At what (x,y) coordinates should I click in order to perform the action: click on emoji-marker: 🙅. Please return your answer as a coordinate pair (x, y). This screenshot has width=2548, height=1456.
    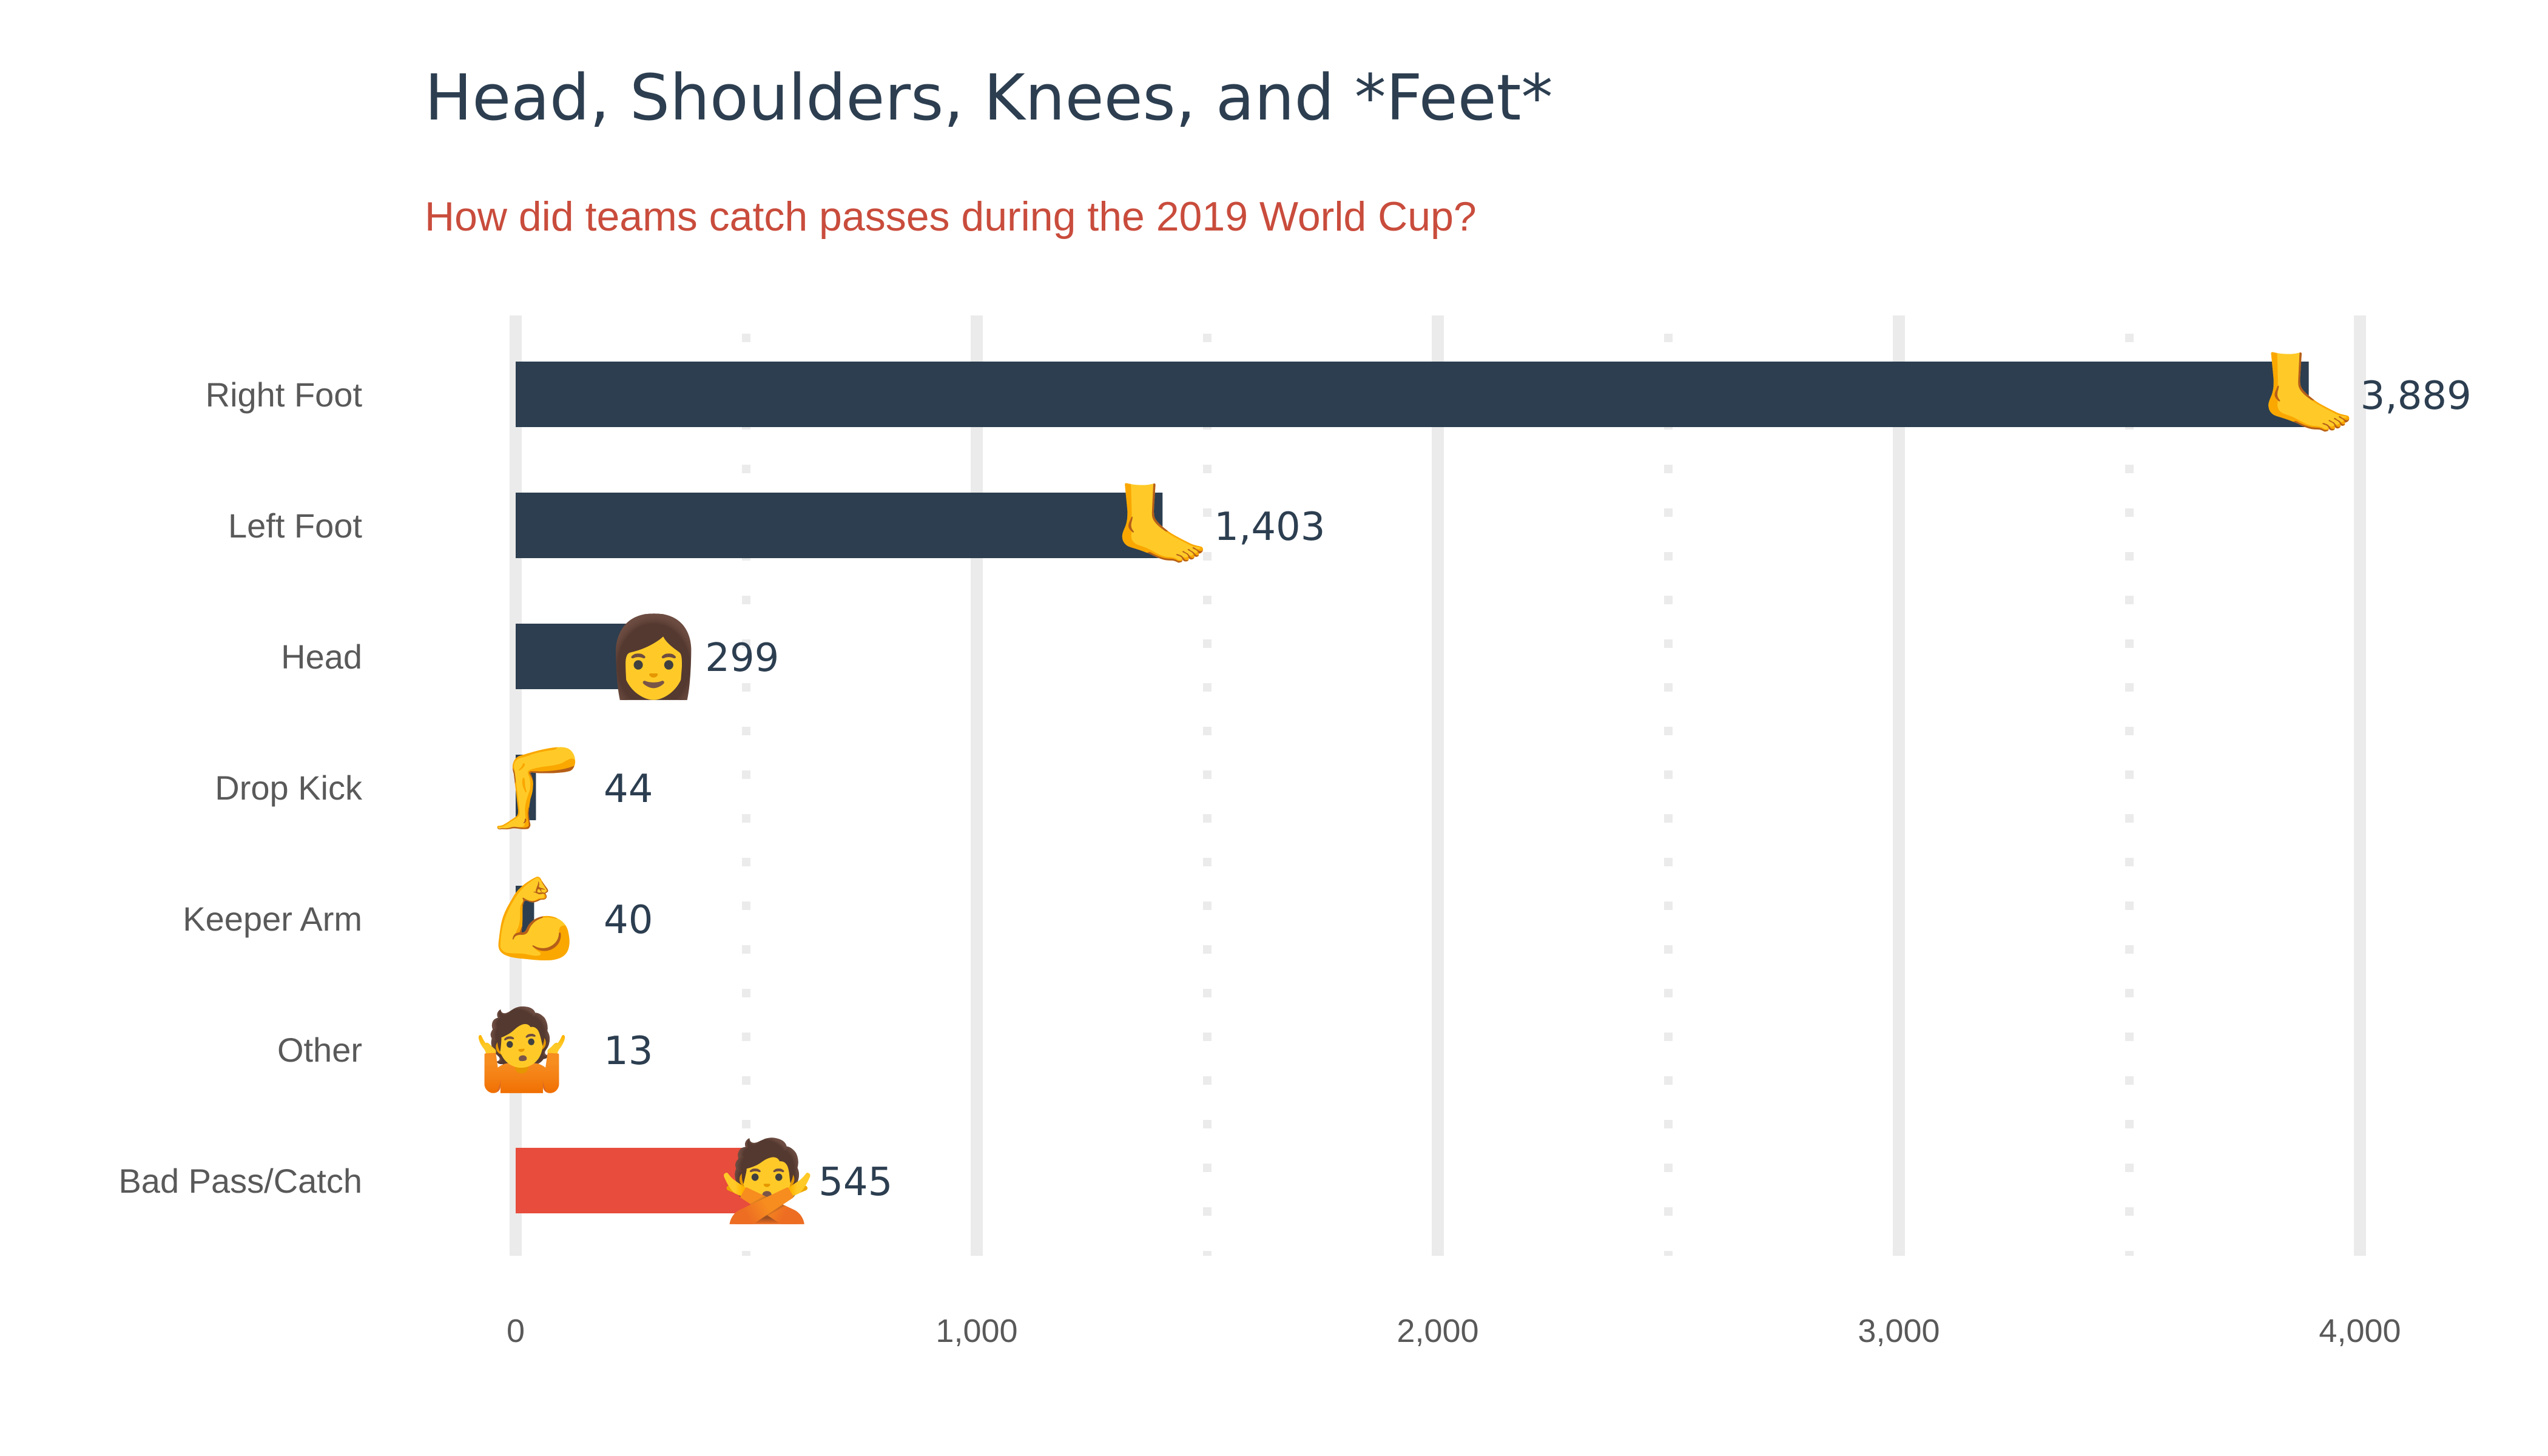
    Looking at the image, I should click on (767, 1180).